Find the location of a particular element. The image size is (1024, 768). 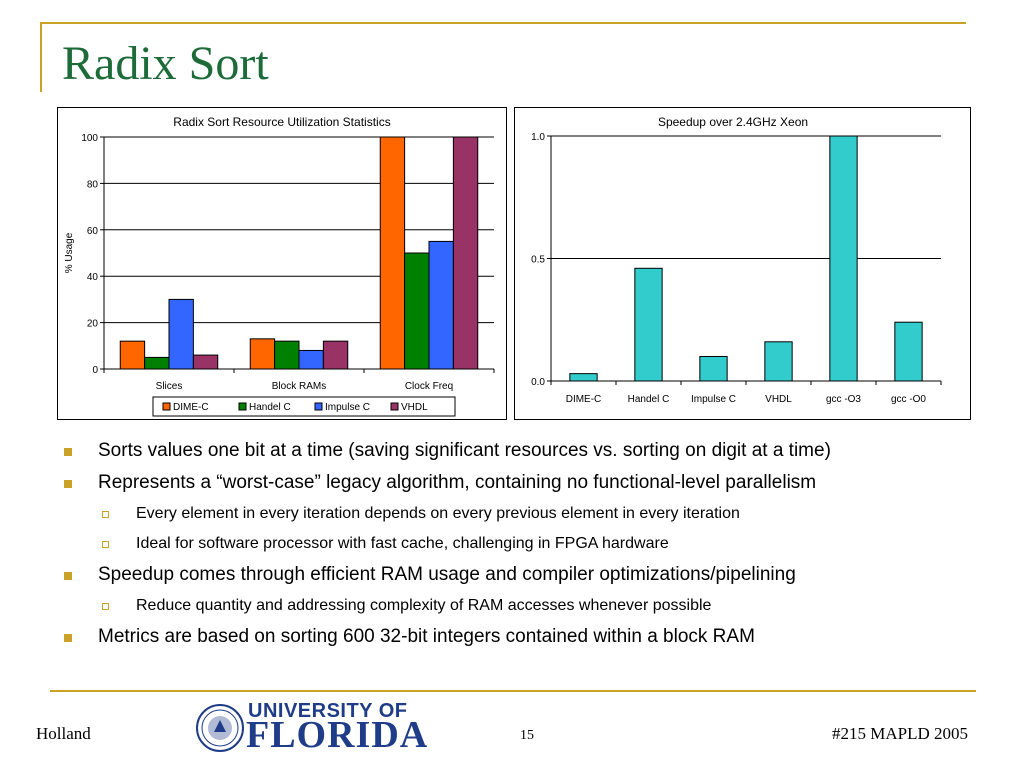

x-tick-label: Block RAMs is located at coordinates (299, 386).